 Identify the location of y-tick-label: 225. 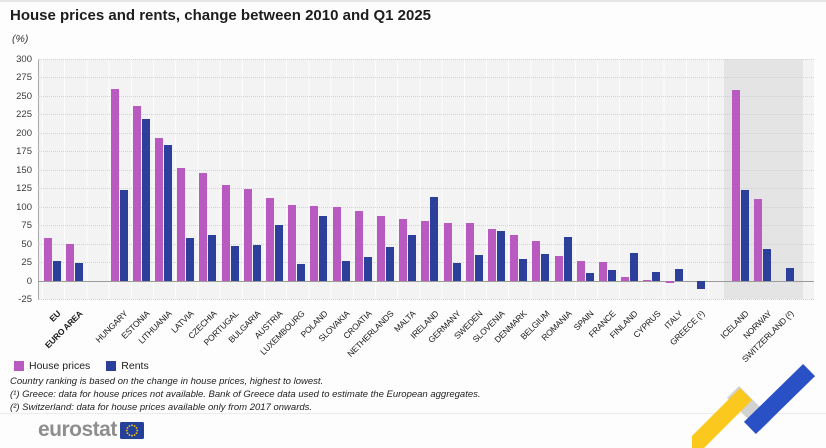
(24, 115).